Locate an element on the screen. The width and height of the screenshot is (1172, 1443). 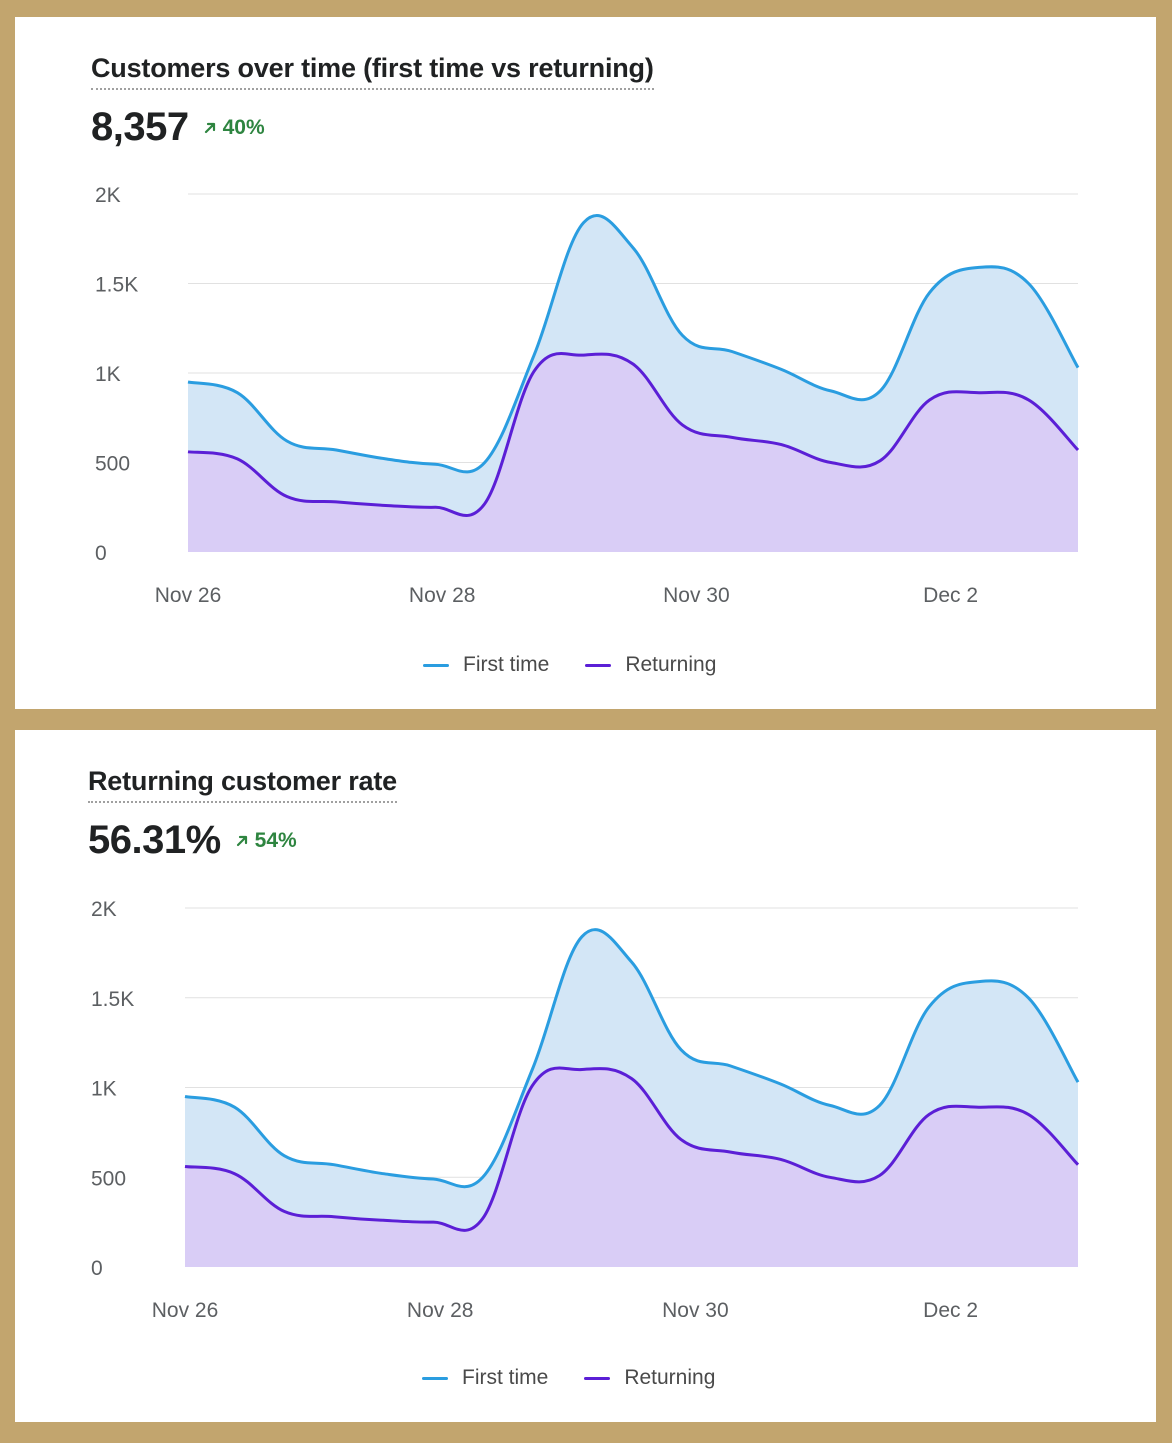
metric-change: 54% is located at coordinates (266, 841).